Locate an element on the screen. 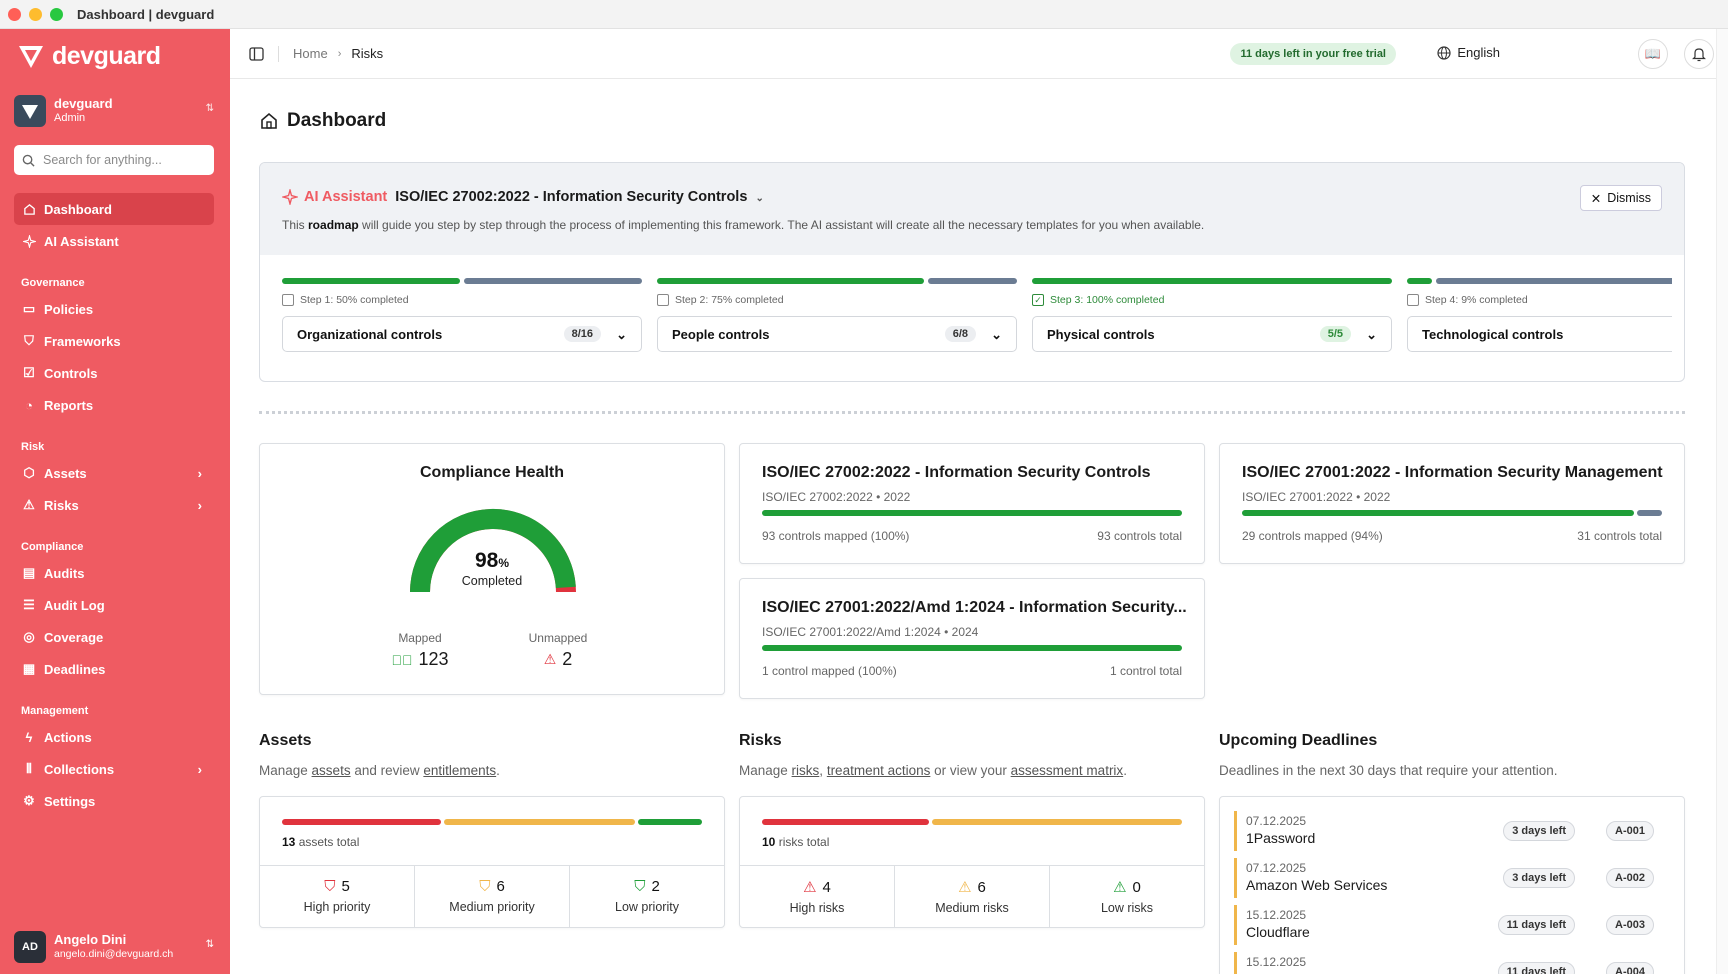 The width and height of the screenshot is (1728, 974). org-avatar is located at coordinates (30, 111).